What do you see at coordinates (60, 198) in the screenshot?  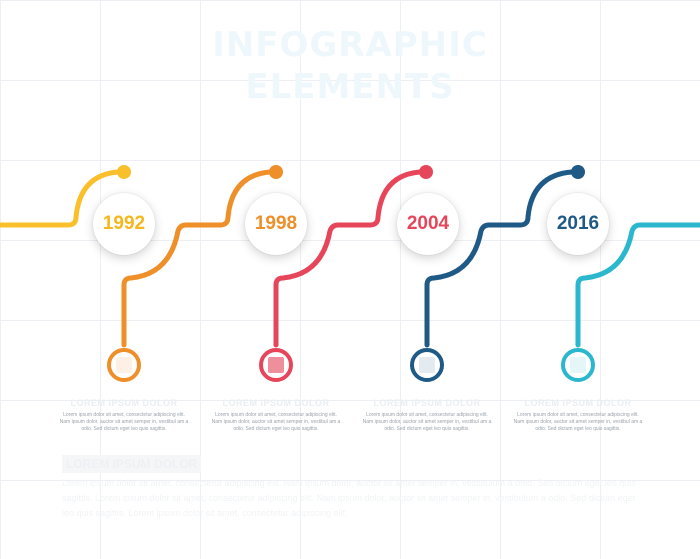 I see `connector-yellow` at bounding box center [60, 198].